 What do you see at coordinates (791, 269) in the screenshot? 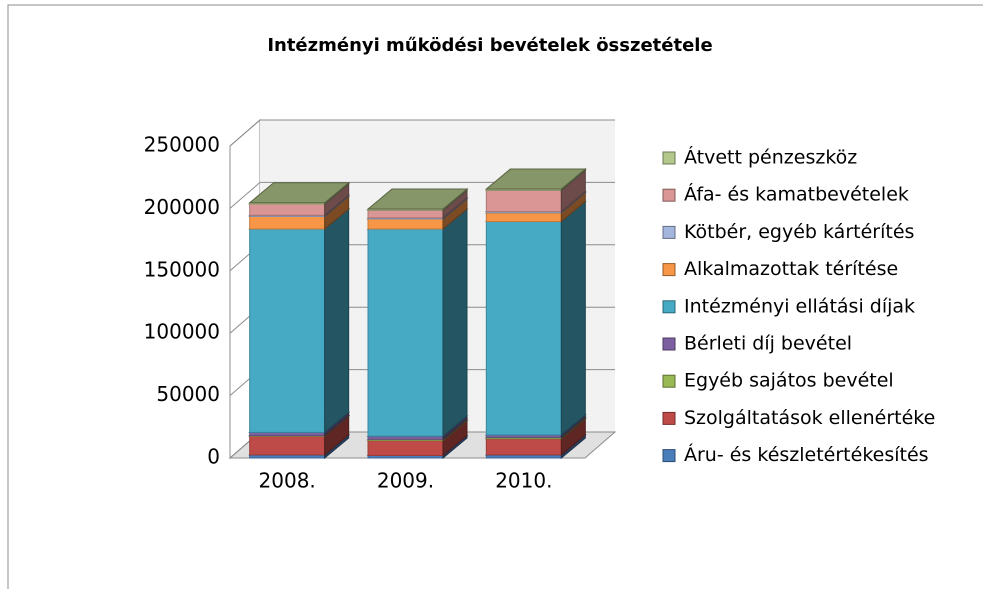
I see `legend-label: Alkalmazottak térítése` at bounding box center [791, 269].